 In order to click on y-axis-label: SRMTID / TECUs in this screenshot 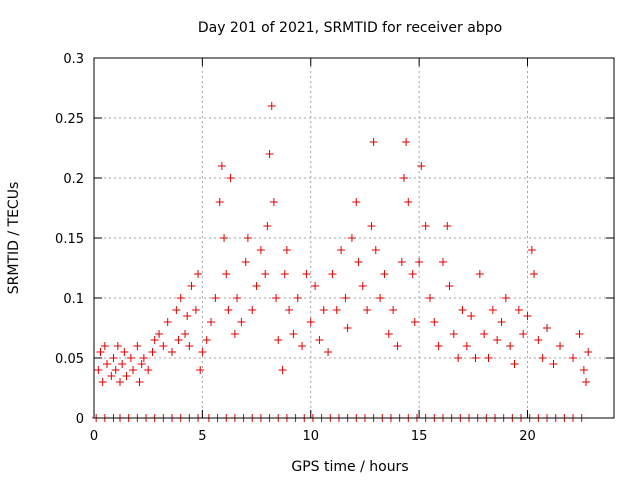, I will do `click(14, 238)`.